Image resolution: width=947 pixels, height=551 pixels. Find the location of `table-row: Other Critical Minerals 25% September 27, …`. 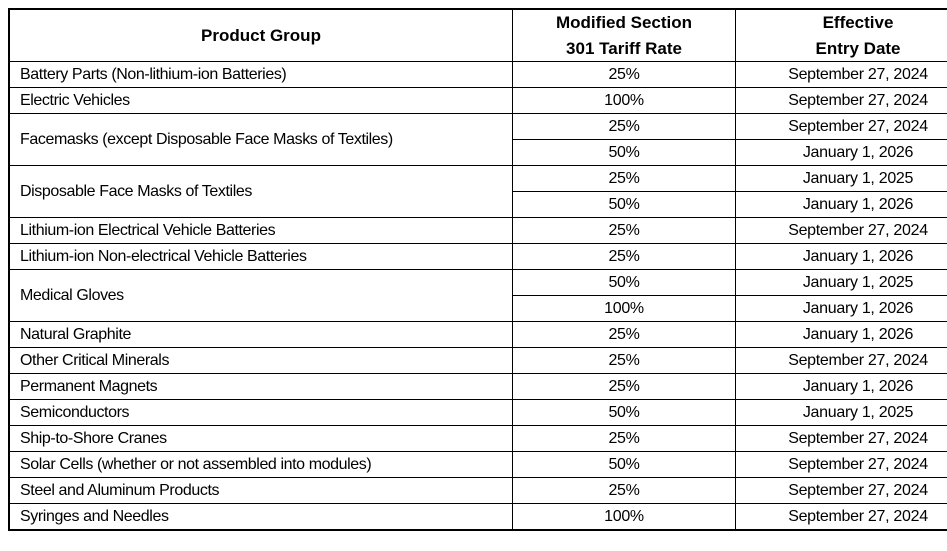

table-row: Other Critical Minerals 25% September 27, … is located at coordinates (477, 360).